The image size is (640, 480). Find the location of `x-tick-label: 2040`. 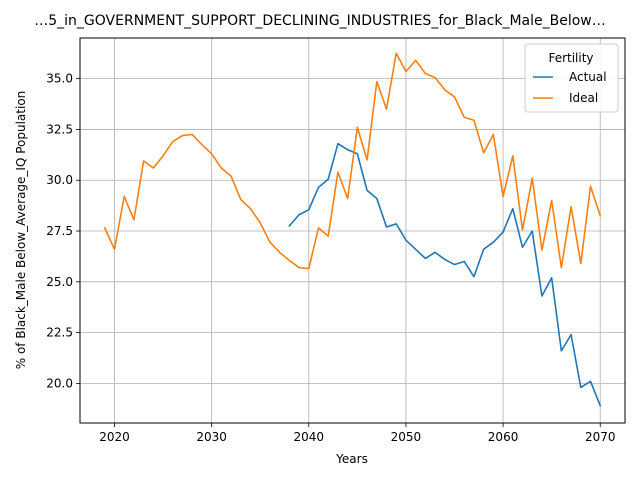

x-tick-label: 2040 is located at coordinates (309, 437).